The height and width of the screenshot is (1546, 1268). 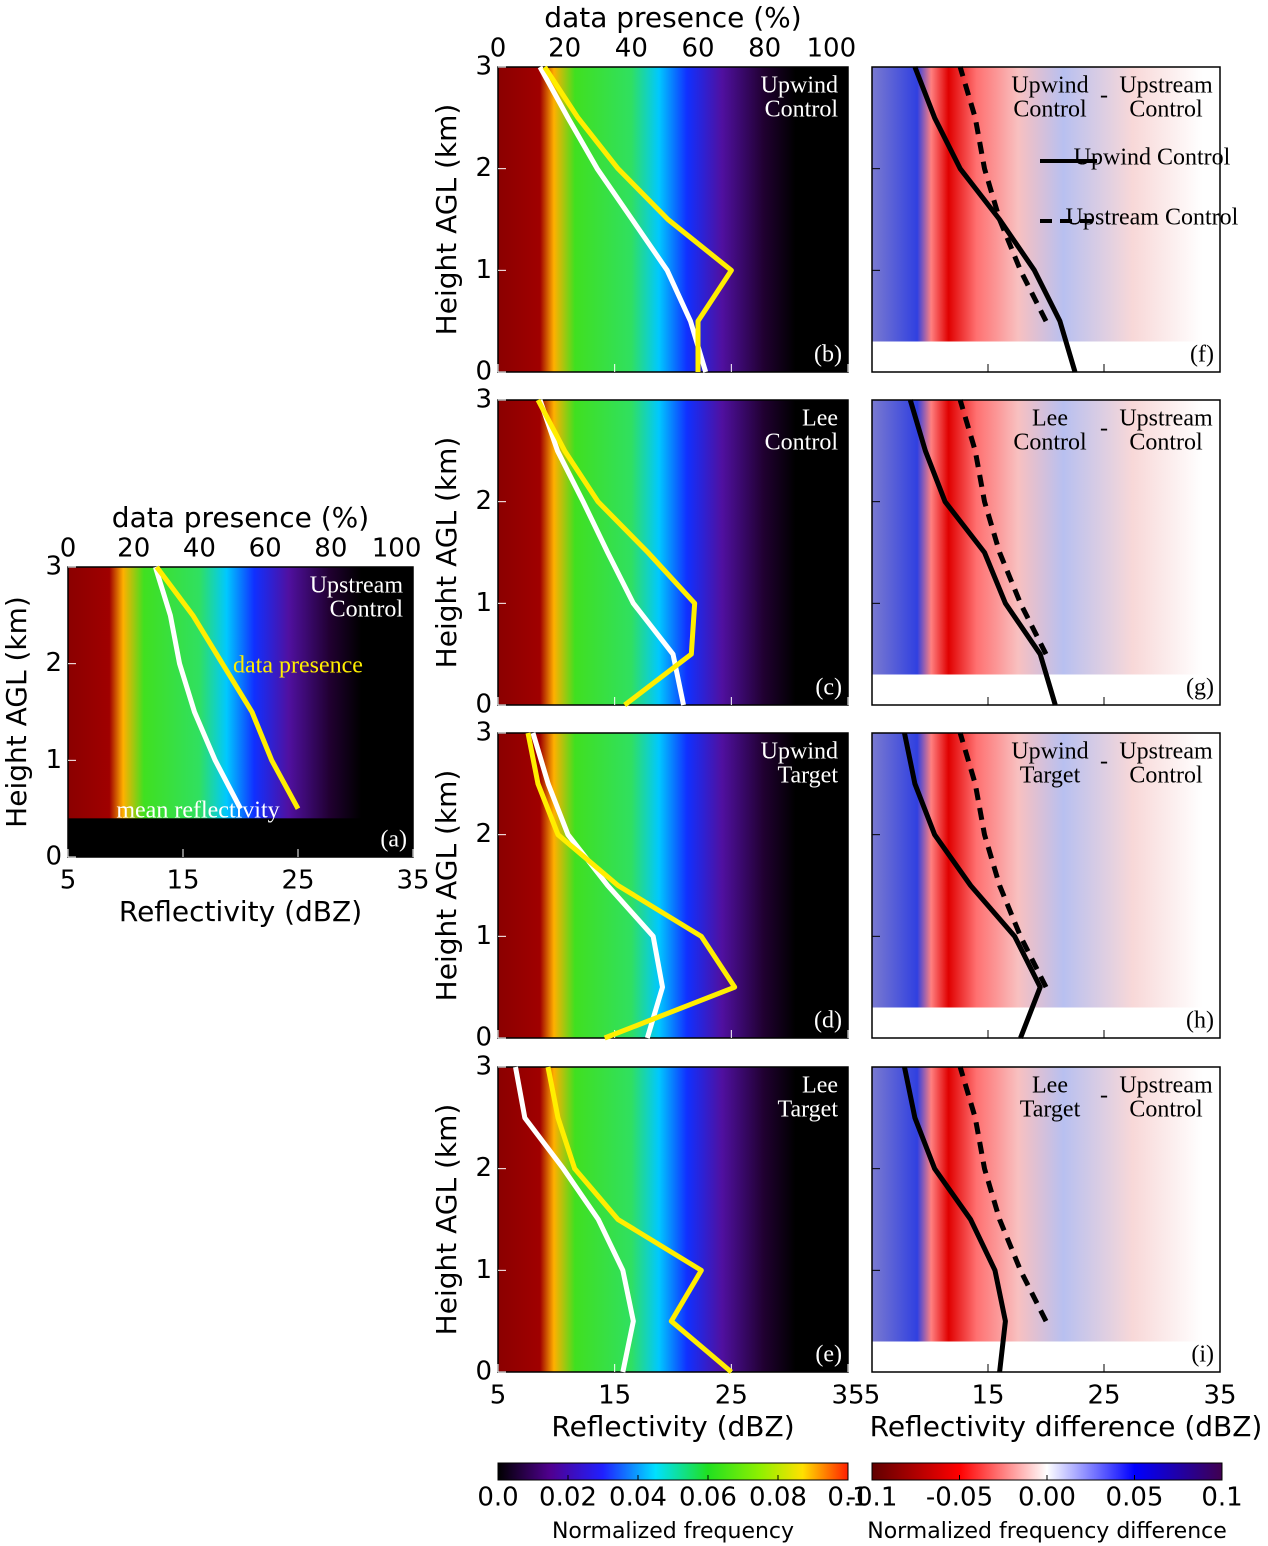 I want to click on colorbar-tick-label: -0.05, so click(x=959, y=1498).